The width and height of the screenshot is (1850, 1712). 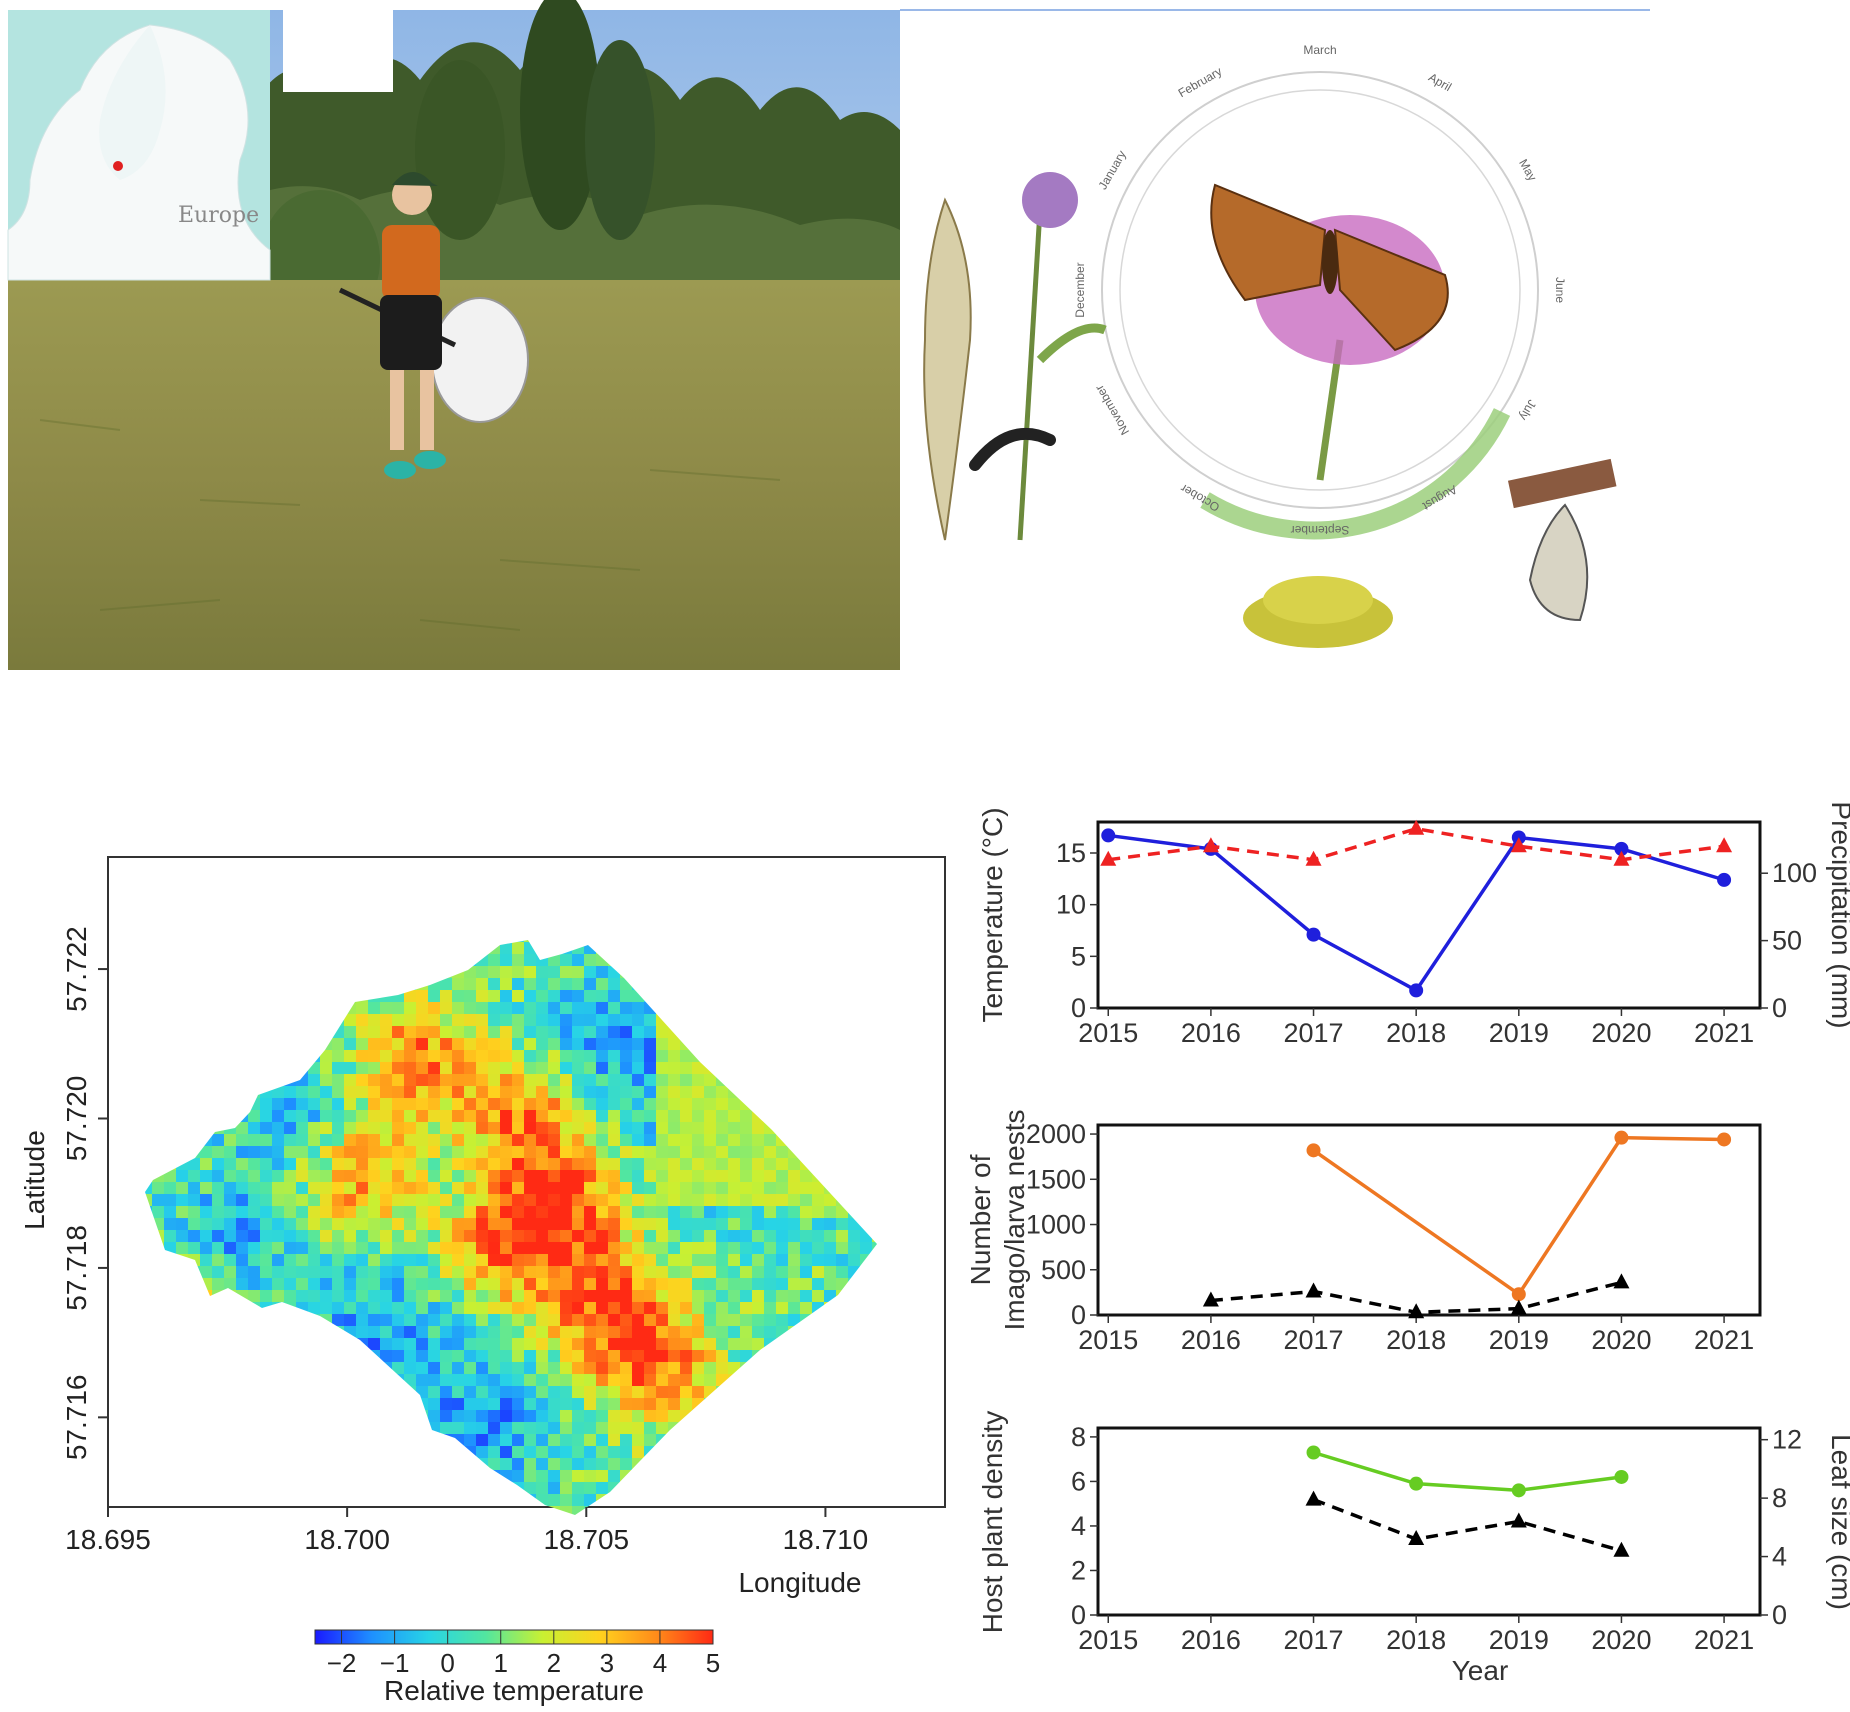 I want to click on x-tick-label: 2021, so click(x=1724, y=1033).